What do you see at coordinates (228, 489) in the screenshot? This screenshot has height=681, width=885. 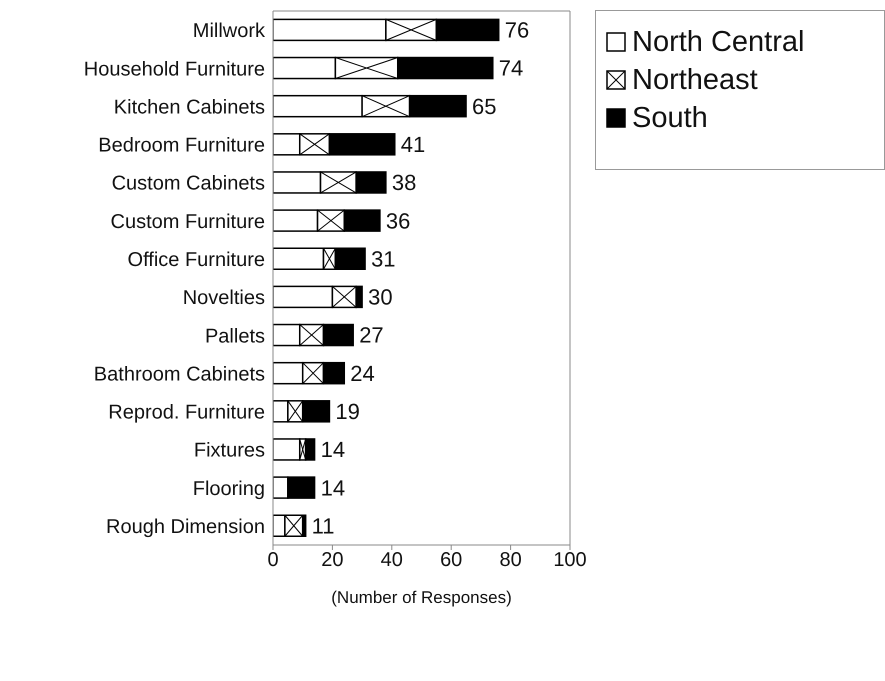 I see `y-tick-label: Flooring` at bounding box center [228, 489].